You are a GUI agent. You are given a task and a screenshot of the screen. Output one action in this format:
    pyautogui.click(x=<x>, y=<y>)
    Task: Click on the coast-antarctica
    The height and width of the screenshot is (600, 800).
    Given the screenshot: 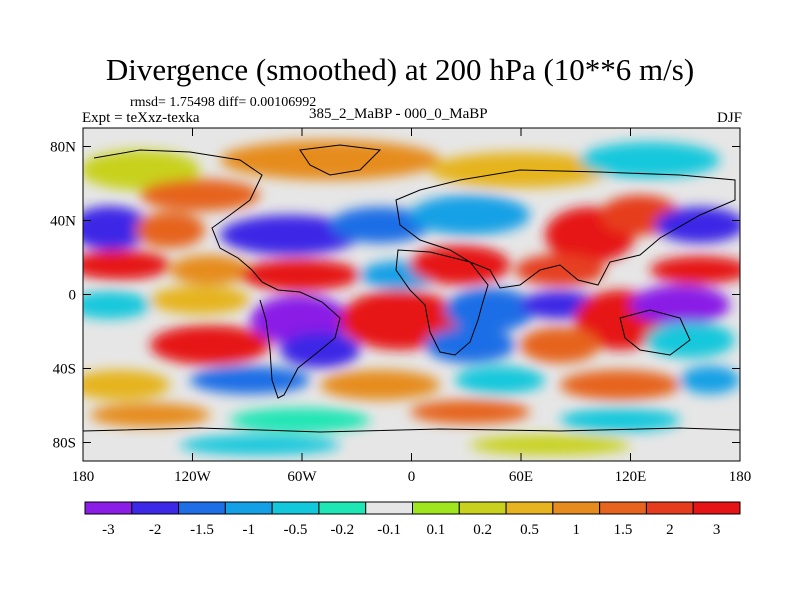 What is the action you would take?
    pyautogui.click(x=411, y=430)
    